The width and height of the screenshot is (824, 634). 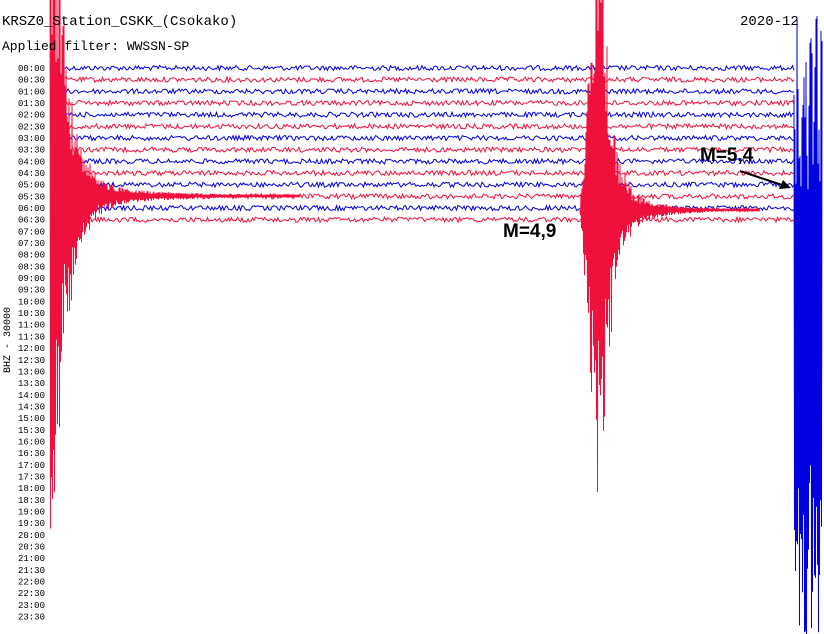 I want to click on time-label: 22:30, so click(x=31, y=594).